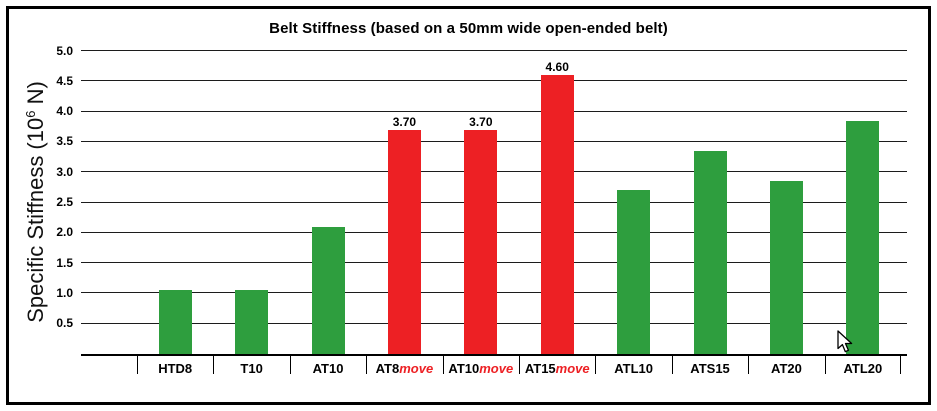 The height and width of the screenshot is (411, 937). I want to click on category-label: AT8move, so click(404, 367).